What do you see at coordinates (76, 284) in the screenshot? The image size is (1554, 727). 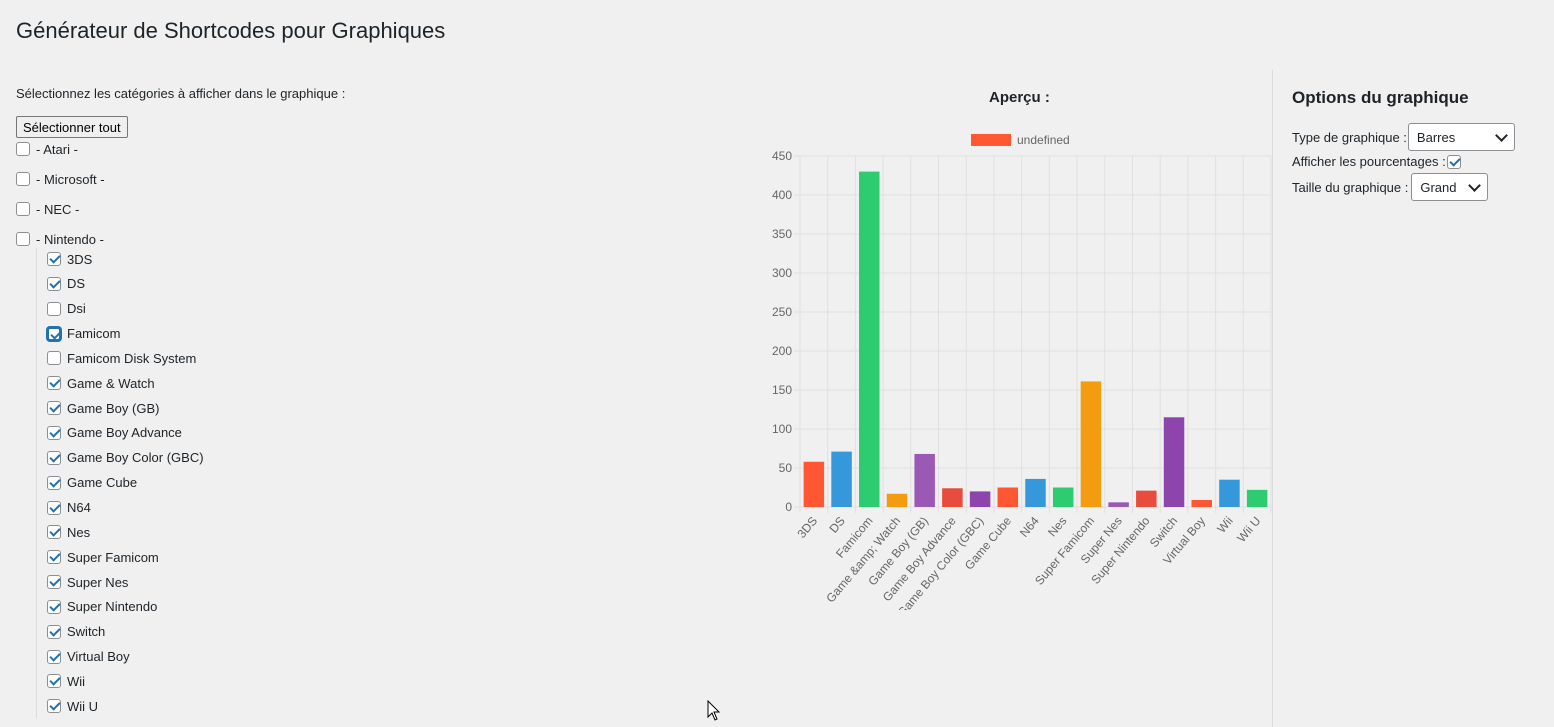 I see `platform-label: DS` at bounding box center [76, 284].